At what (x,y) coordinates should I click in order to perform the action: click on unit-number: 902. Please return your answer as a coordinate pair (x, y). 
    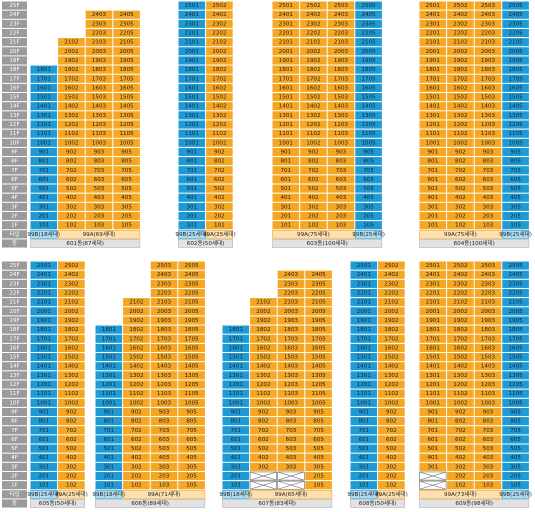
    Looking at the image, I should click on (313, 152).